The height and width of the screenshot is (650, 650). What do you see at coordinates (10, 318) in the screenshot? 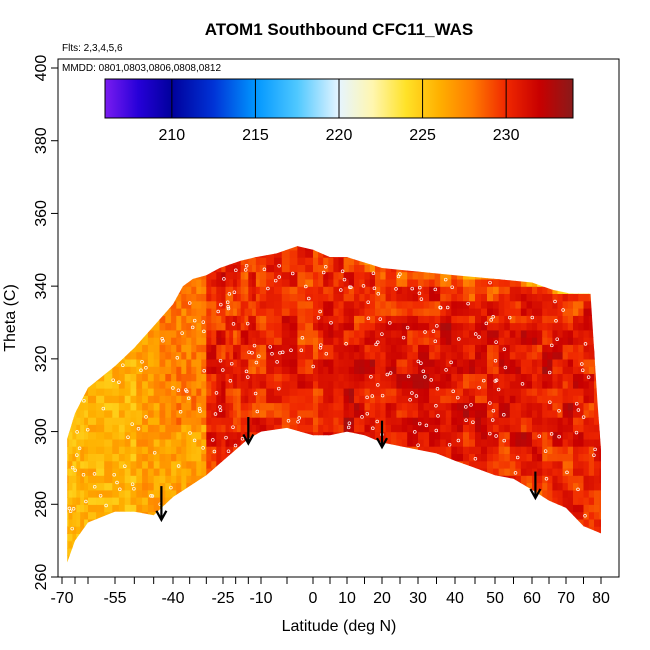
I see `y-axis-label: Theta (C)` at bounding box center [10, 318].